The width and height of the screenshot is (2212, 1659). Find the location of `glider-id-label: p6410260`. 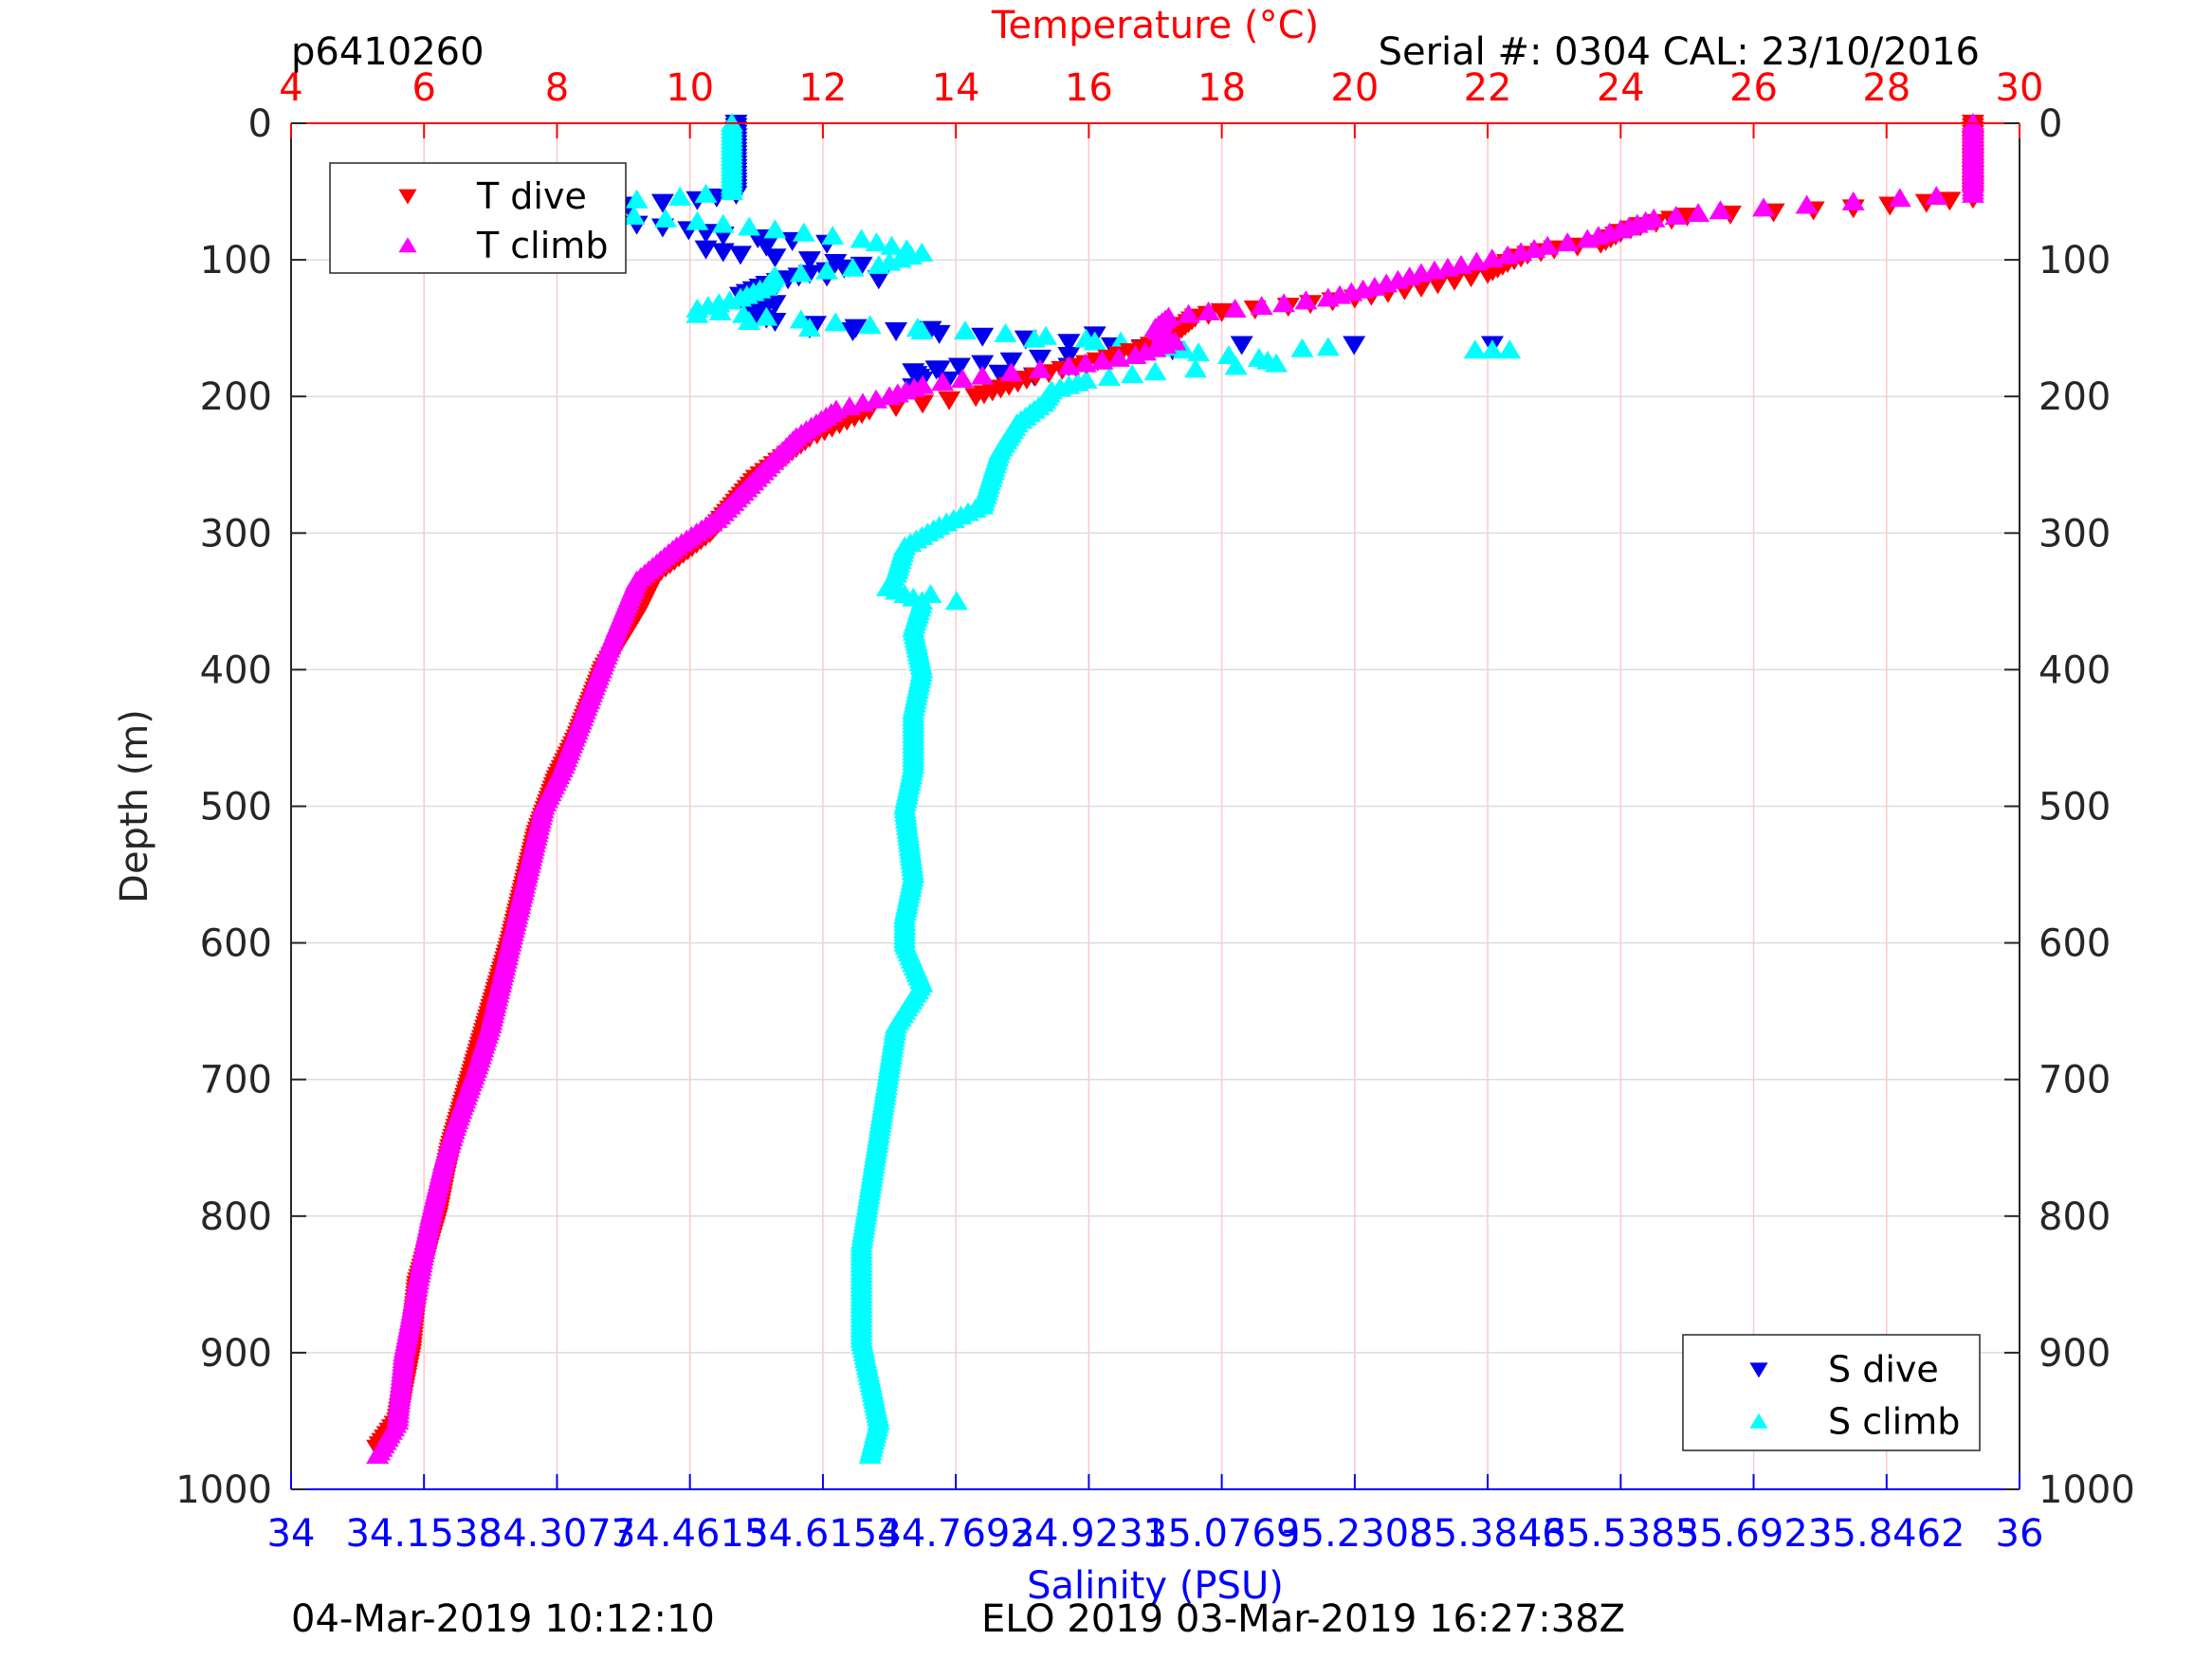

glider-id-label: p6410260 is located at coordinates (387, 52).